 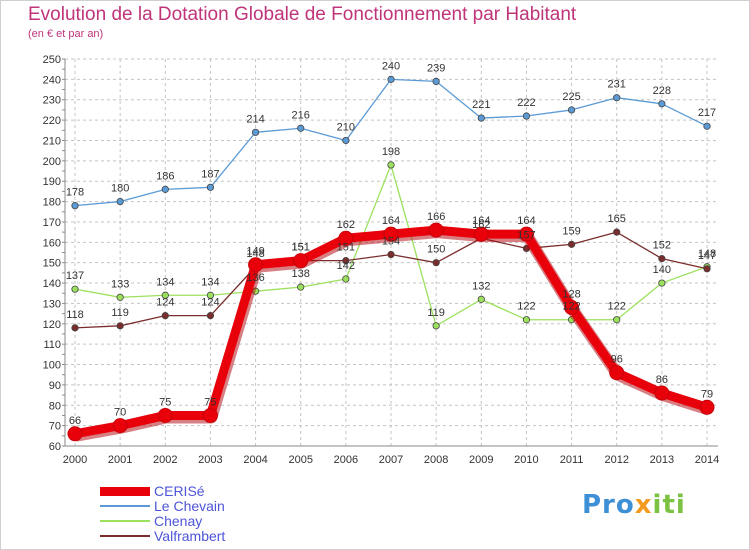 What do you see at coordinates (75, 276) in the screenshot?
I see `data-label: 137` at bounding box center [75, 276].